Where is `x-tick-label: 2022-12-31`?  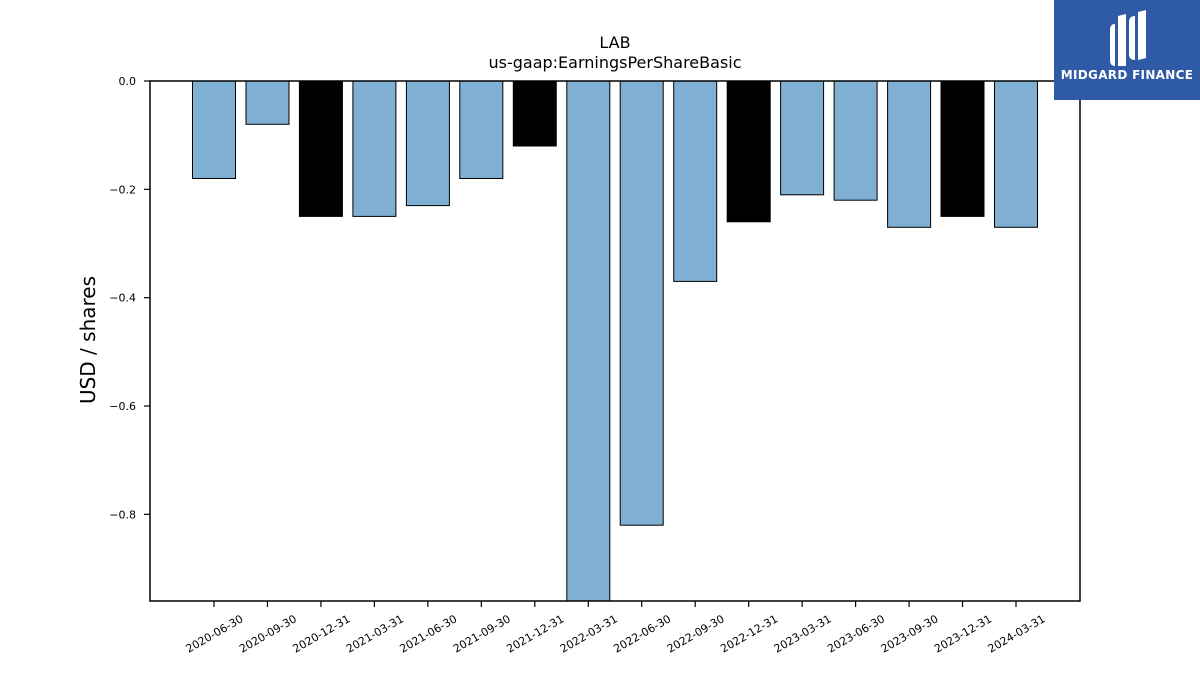
x-tick-label: 2022-12-31 is located at coordinates (749, 633).